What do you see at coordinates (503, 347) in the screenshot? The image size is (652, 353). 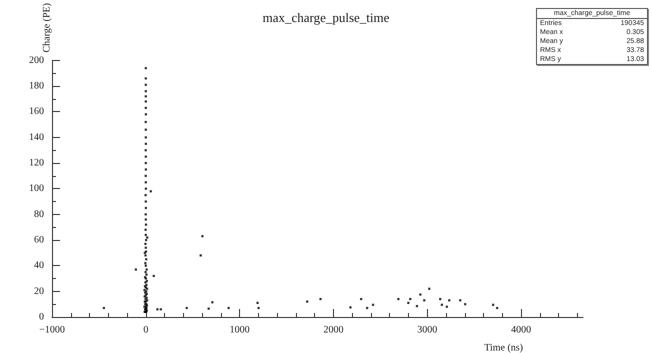 I see `x-axis-title: Time (ns)` at bounding box center [503, 347].